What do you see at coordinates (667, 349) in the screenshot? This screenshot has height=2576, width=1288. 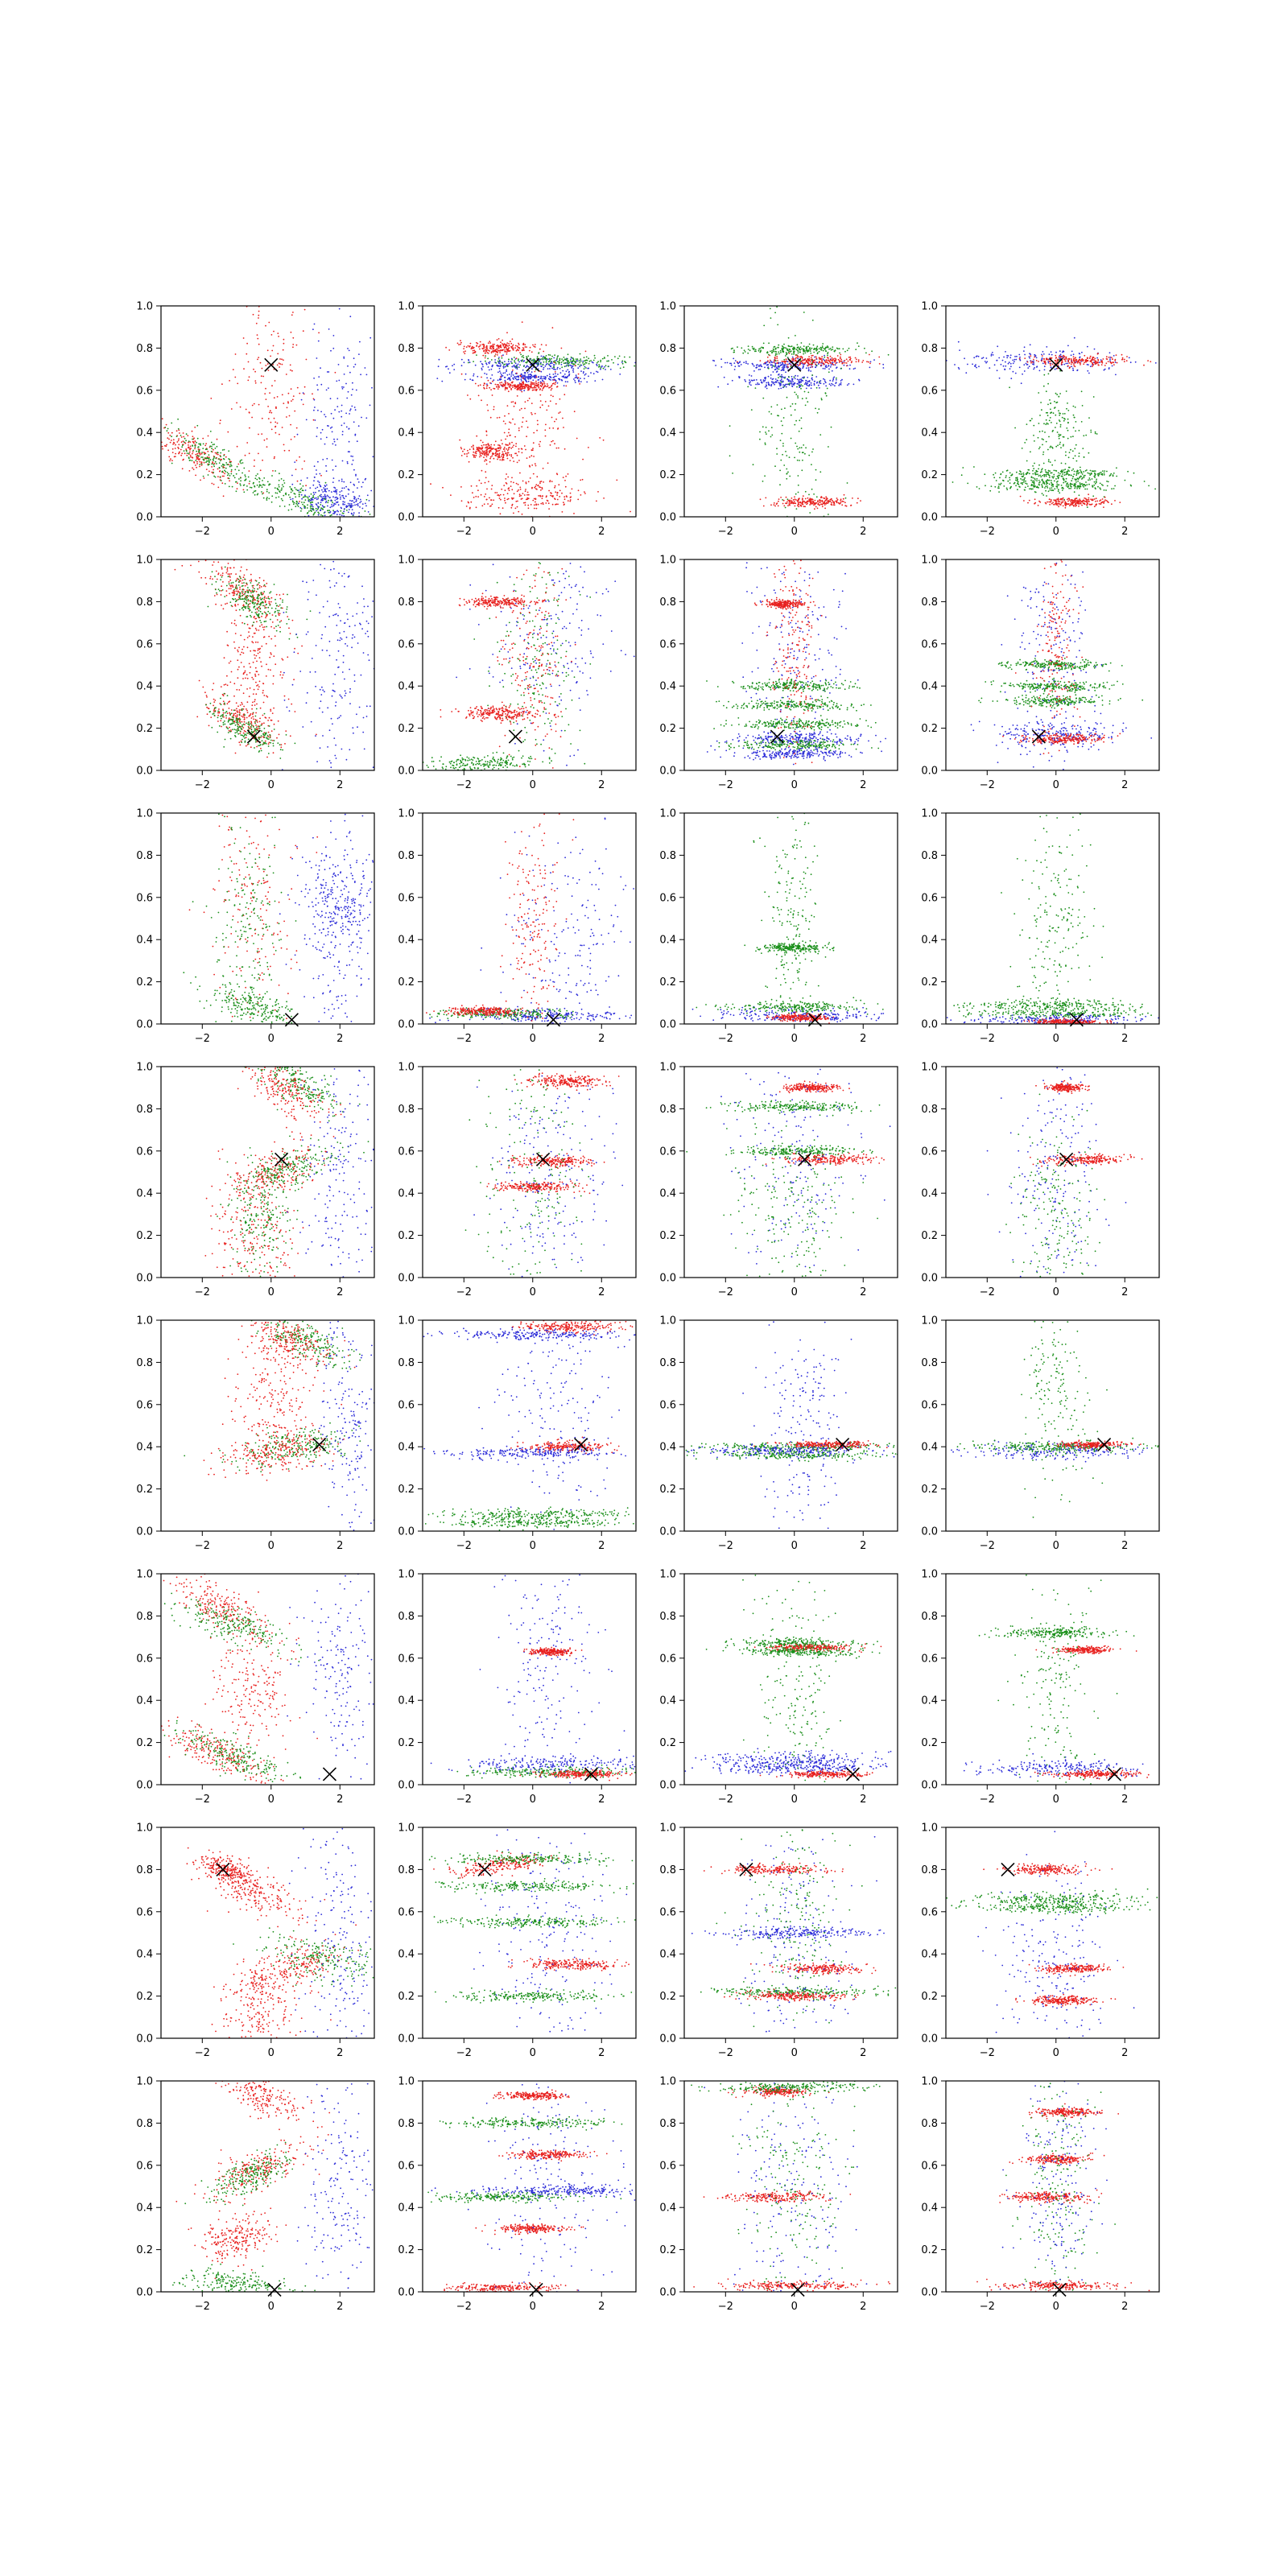 I see `y-tick-label: 0.8` at bounding box center [667, 349].